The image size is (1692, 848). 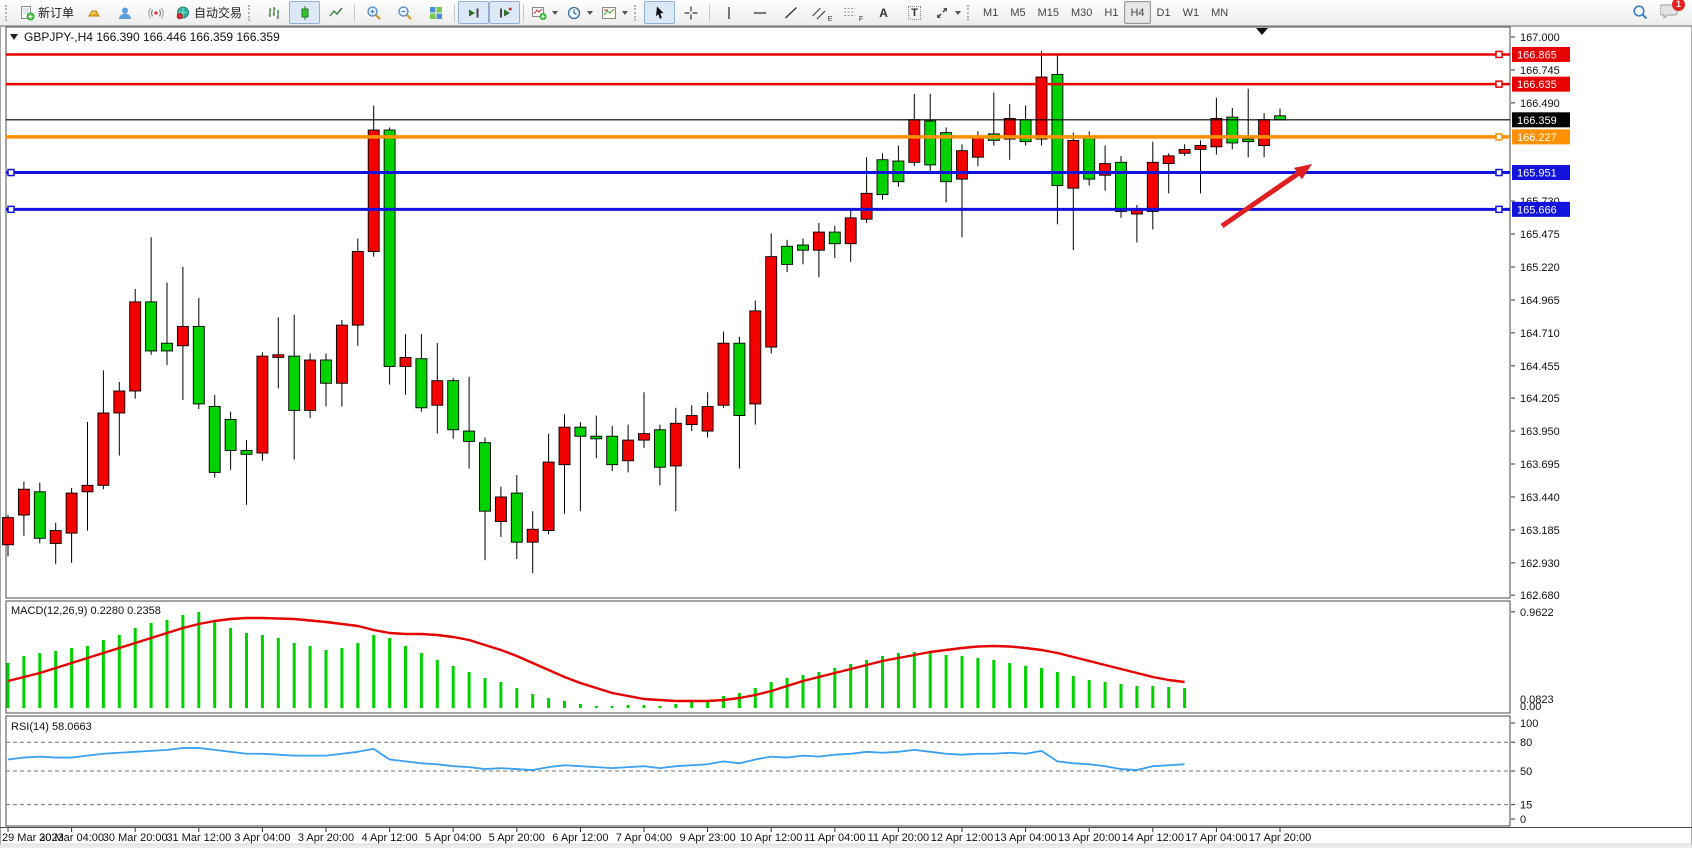 What do you see at coordinates (1191, 12) in the screenshot?
I see `timeframe-w1: W1` at bounding box center [1191, 12].